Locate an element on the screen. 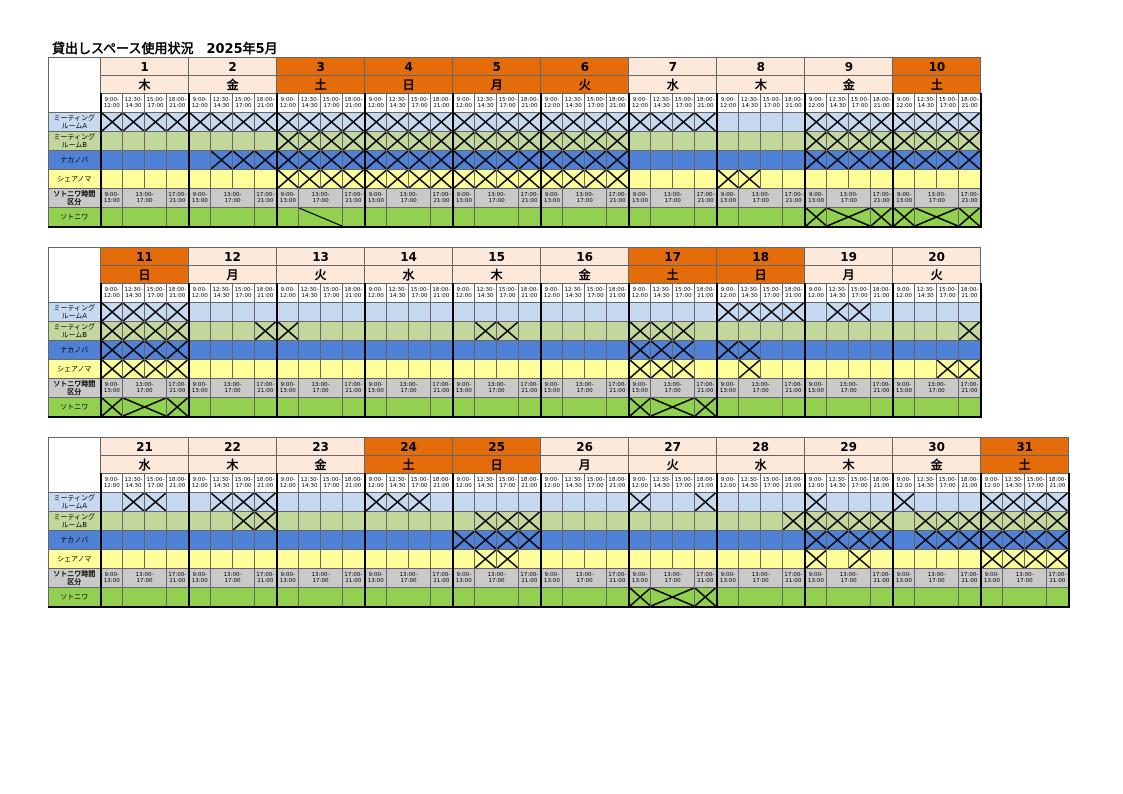 This screenshot has width=1123, height=794. day-weekday: 土 is located at coordinates (937, 84).